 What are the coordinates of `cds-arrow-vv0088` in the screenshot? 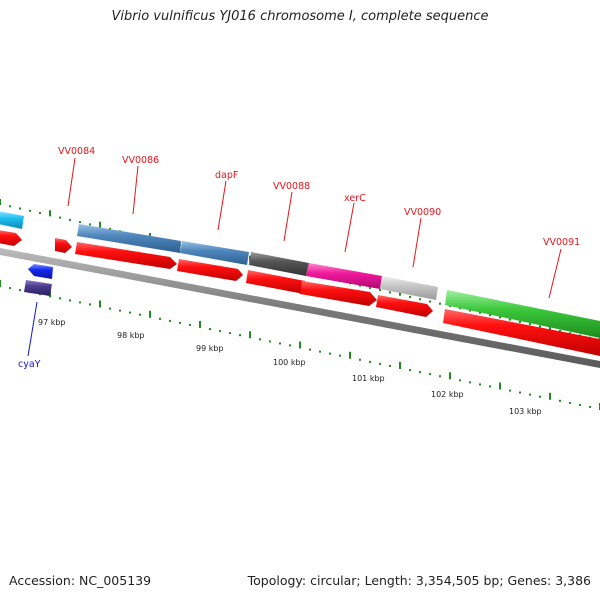 It's located at (275, 282).